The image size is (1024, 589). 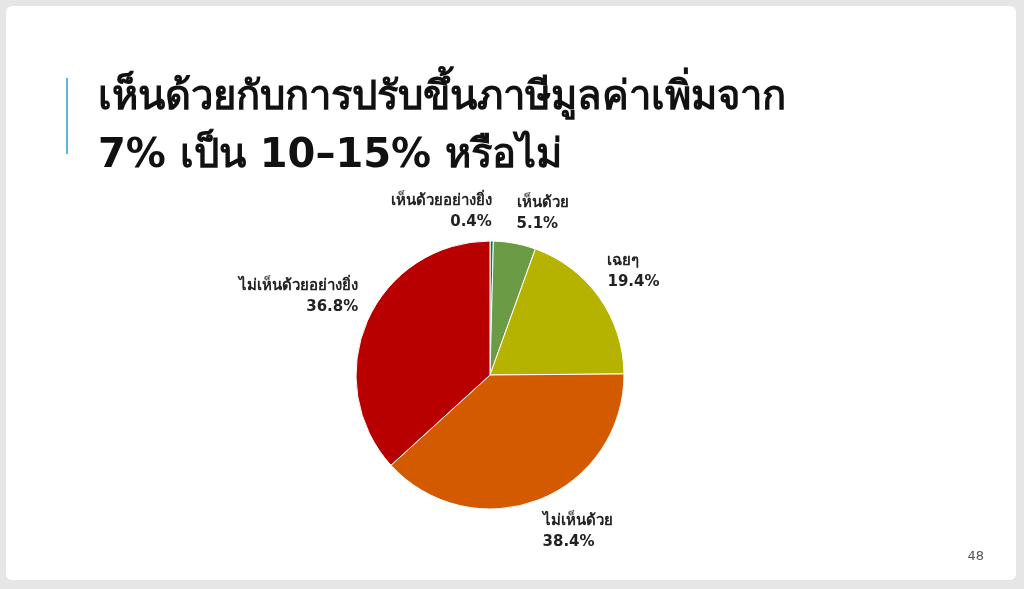 I want to click on slice-label: เห็นด้วยอย่างยิ่ง, so click(x=441, y=198).